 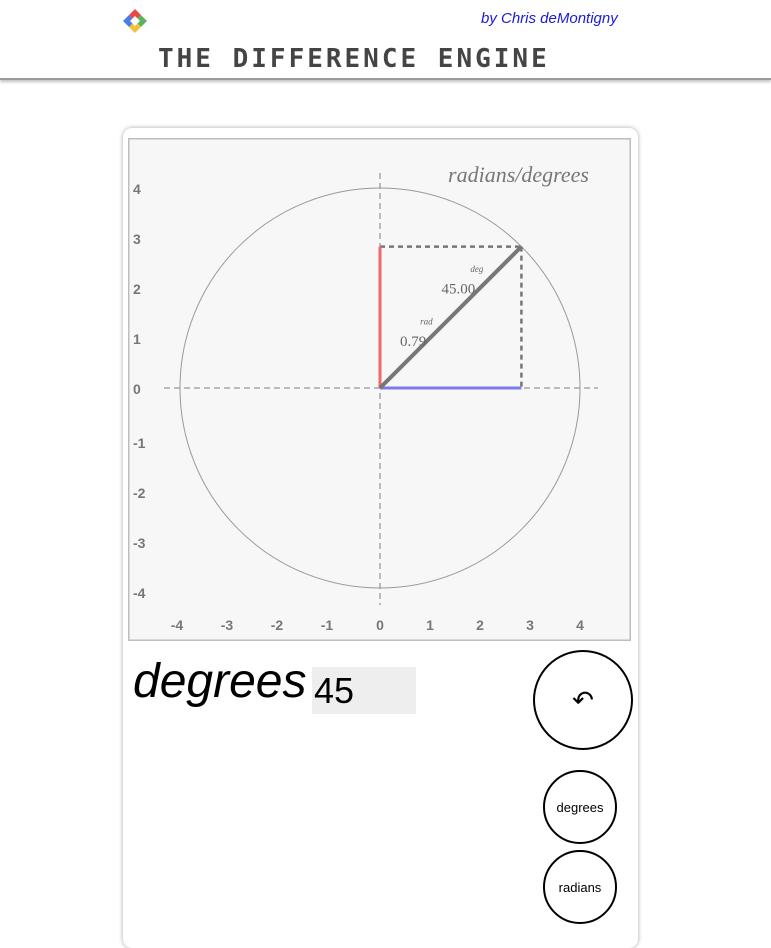 What do you see at coordinates (476, 269) in the screenshot?
I see `deg-tag: deg` at bounding box center [476, 269].